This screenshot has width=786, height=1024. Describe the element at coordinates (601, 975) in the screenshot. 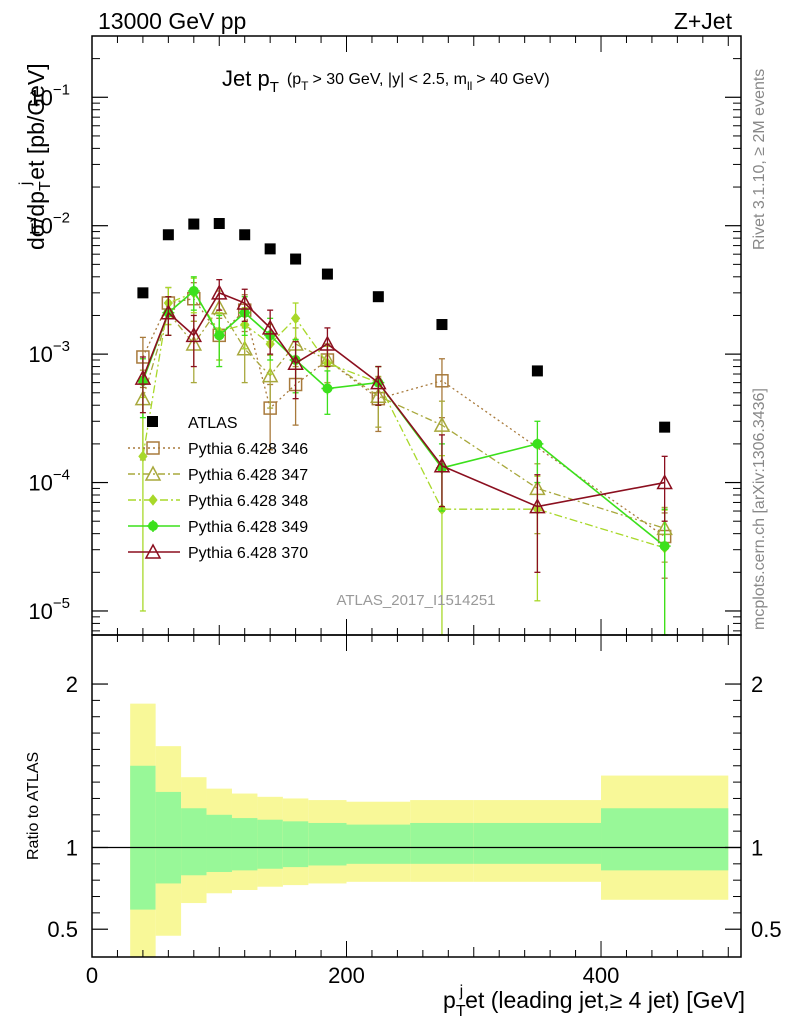

I see `x-tick-label: 400` at that location.